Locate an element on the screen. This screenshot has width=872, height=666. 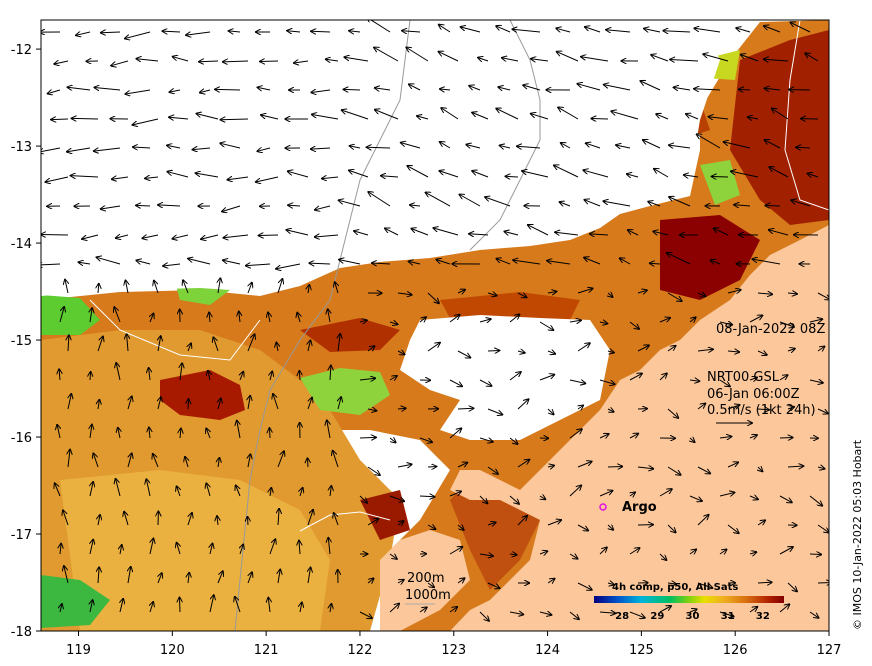
y-tick-label: -12 is located at coordinates (21, 50).